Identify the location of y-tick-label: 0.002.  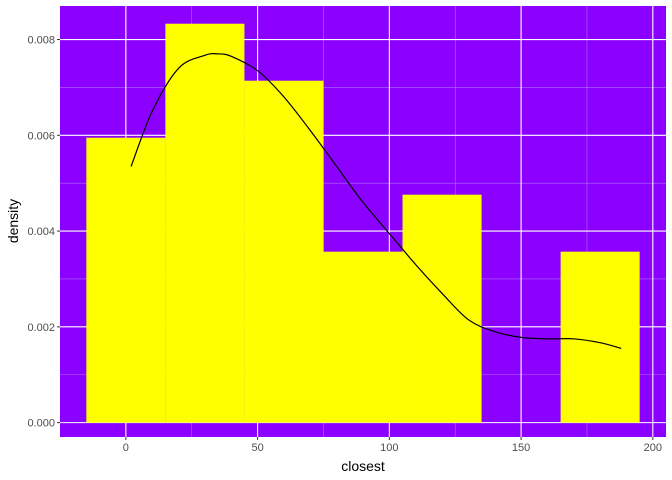
(41, 328).